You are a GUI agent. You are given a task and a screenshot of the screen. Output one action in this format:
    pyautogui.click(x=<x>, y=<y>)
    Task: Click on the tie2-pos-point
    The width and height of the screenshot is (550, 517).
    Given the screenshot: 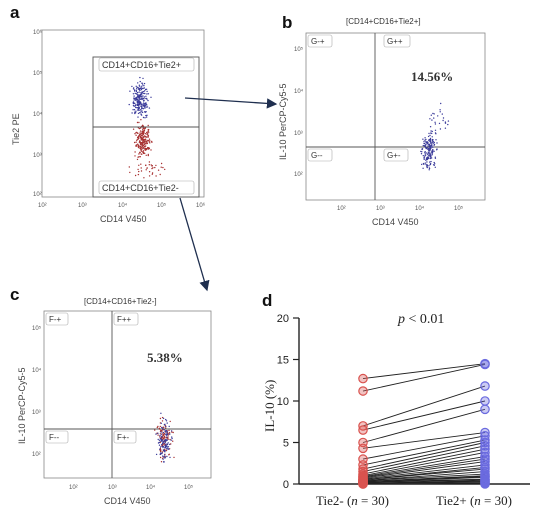 What is the action you would take?
    pyautogui.click(x=485, y=386)
    